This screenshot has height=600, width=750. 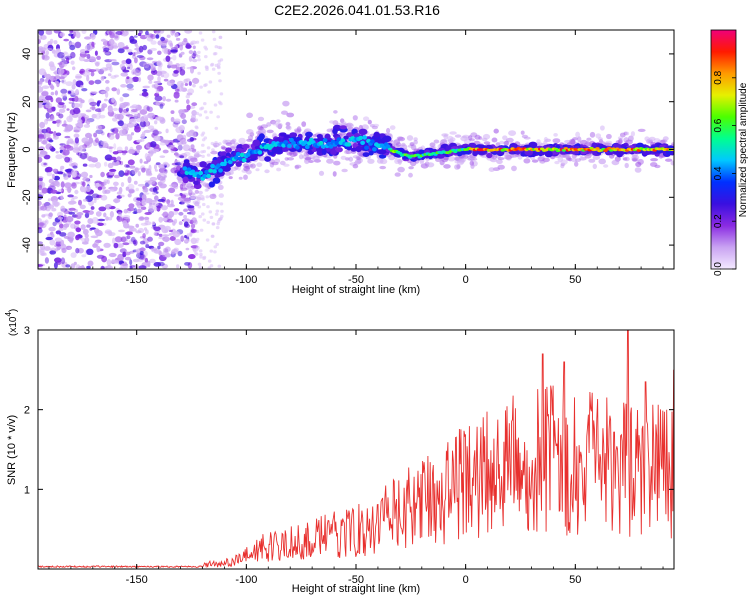 I want to click on y-tick-label: 40, so click(x=27, y=54).